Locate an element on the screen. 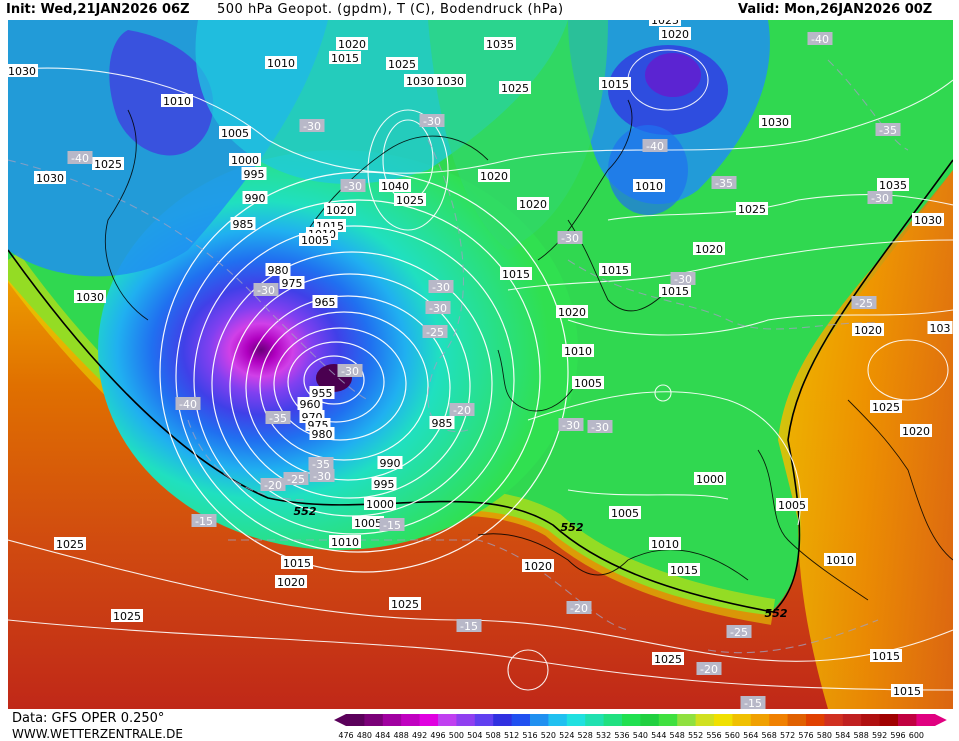  pressure-label: 985 is located at coordinates (243, 224).